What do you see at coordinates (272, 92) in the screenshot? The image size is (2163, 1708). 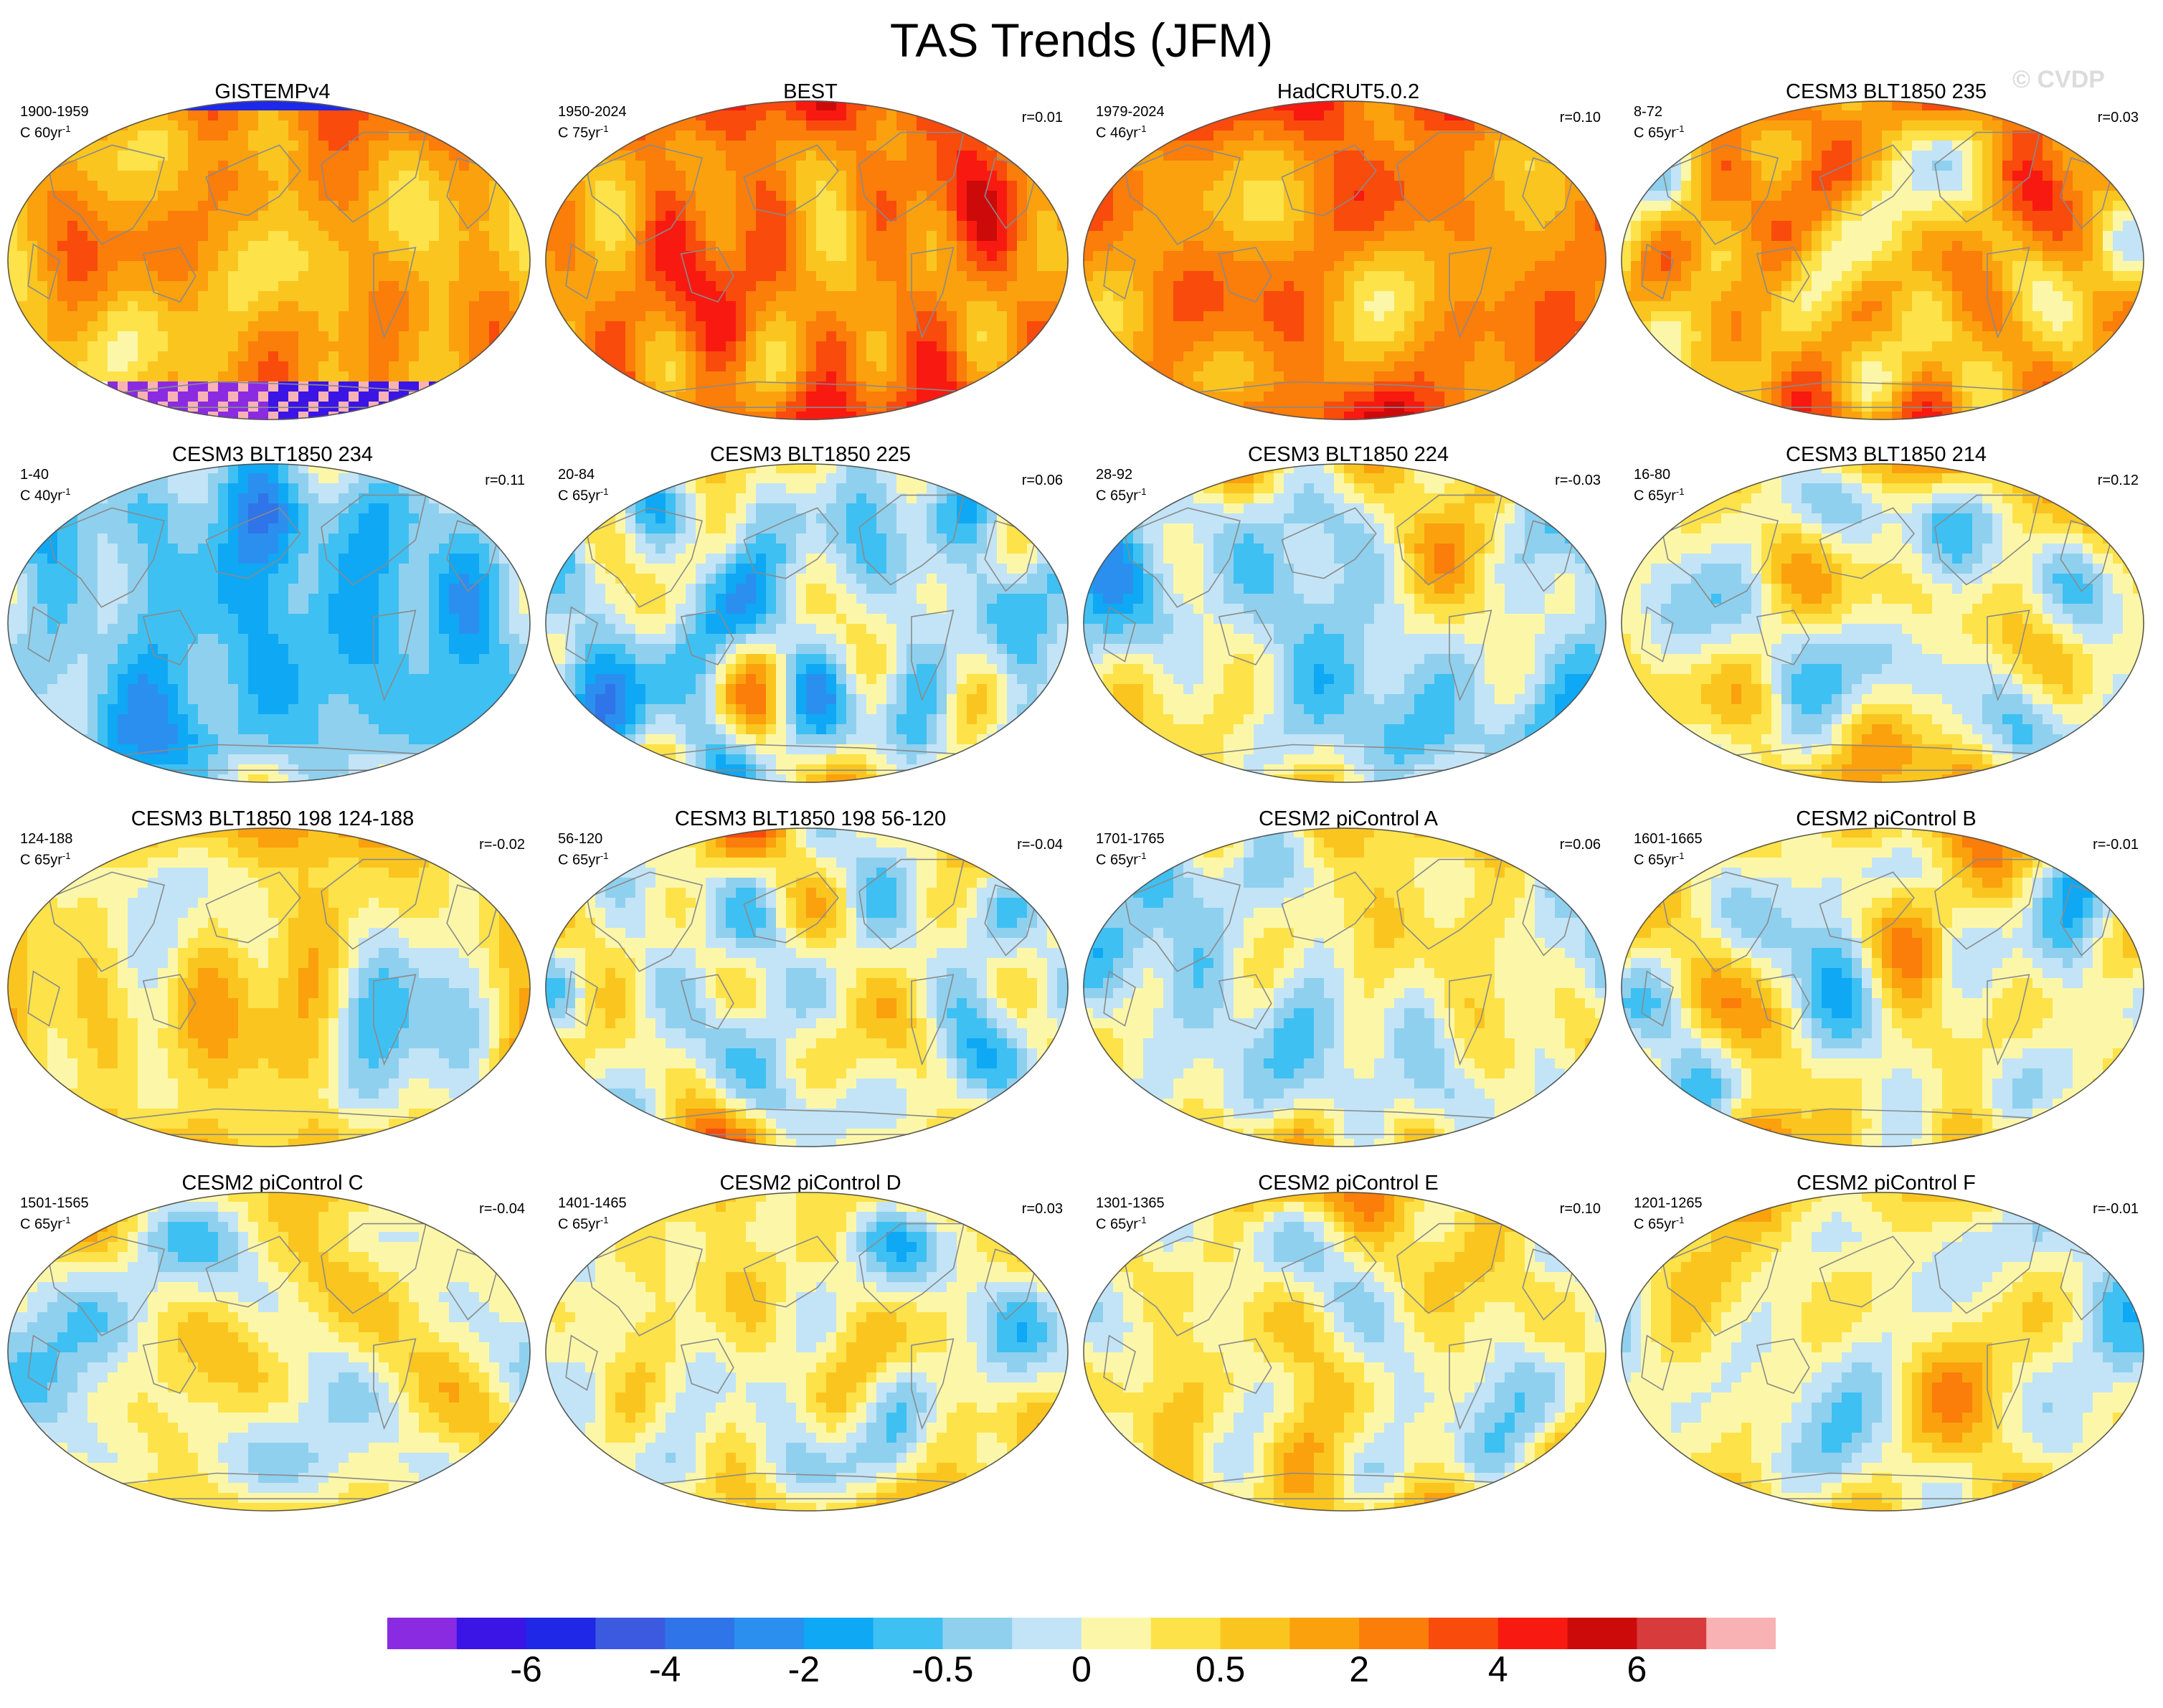 I see `panel-title: GISTEMPv4` at bounding box center [272, 92].